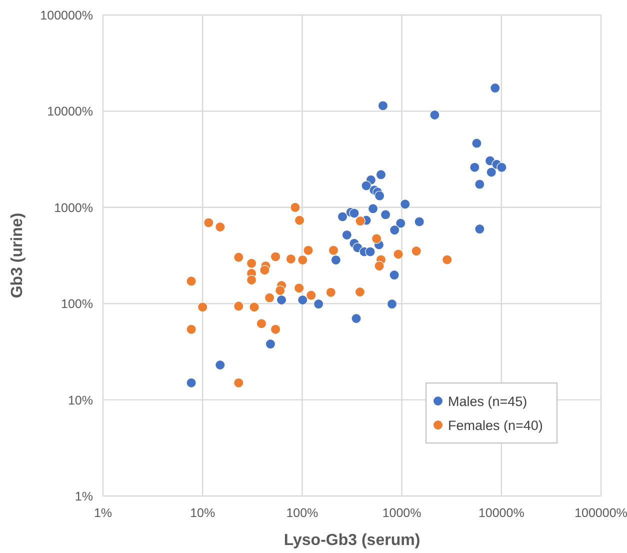 The width and height of the screenshot is (627, 553). I want to click on x-tick-label: 100%, so click(302, 513).